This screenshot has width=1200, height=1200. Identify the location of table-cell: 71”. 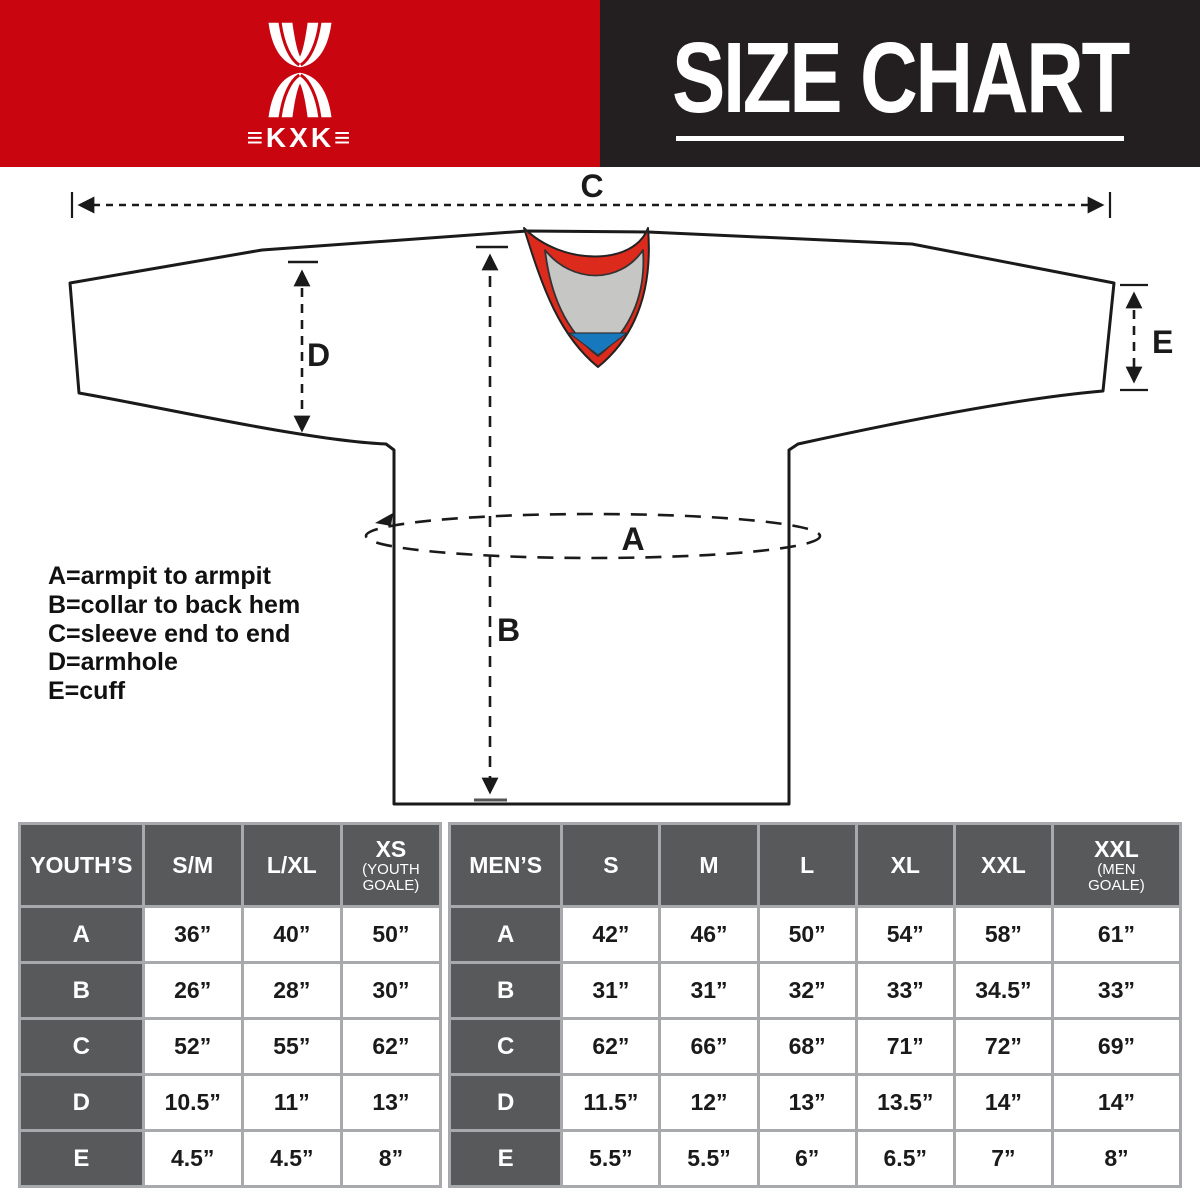
(905, 1046).